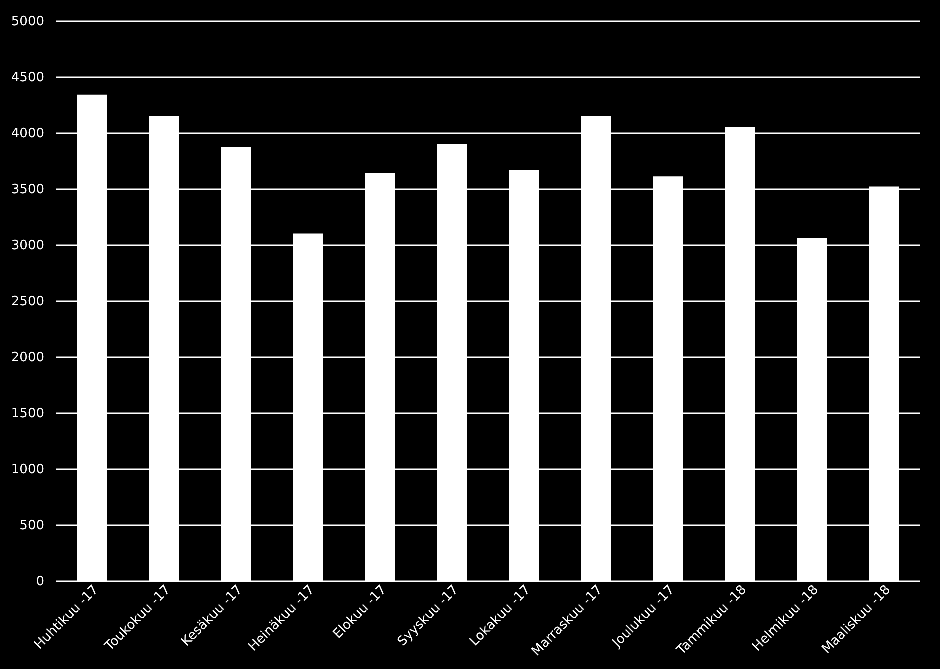 The image size is (940, 669). What do you see at coordinates (27, 246) in the screenshot?
I see `y-tick-label: 3000` at bounding box center [27, 246].